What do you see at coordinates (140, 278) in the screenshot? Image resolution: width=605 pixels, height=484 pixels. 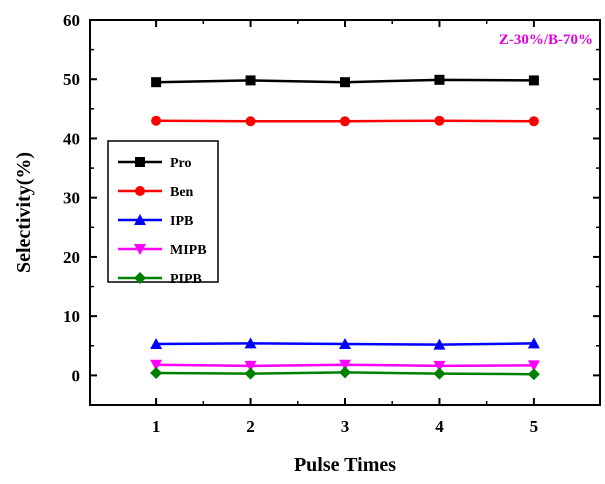 I see `legend-marker-pipb` at bounding box center [140, 278].